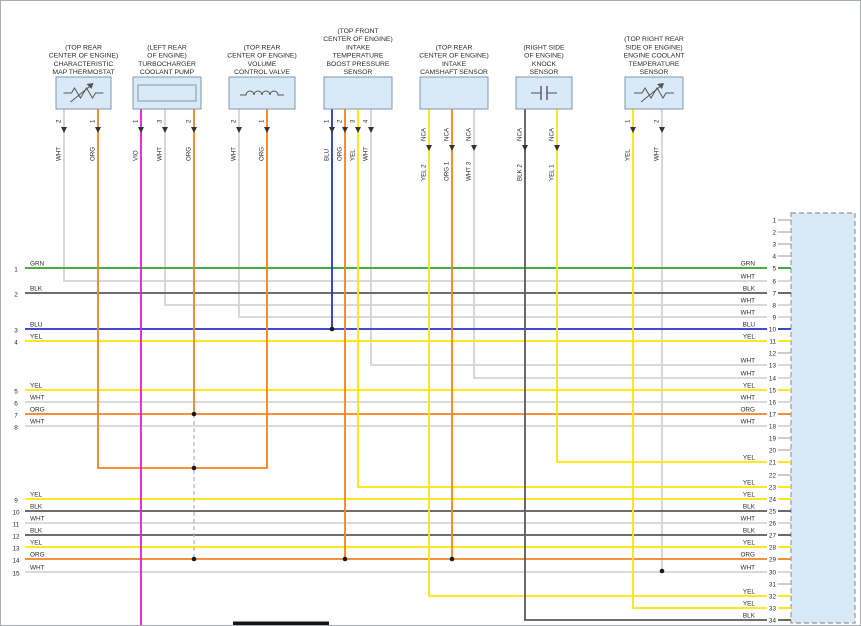 This screenshot has width=861, height=626. What do you see at coordinates (36, 325) in the screenshot?
I see `left-row-color: BLU` at bounding box center [36, 325].